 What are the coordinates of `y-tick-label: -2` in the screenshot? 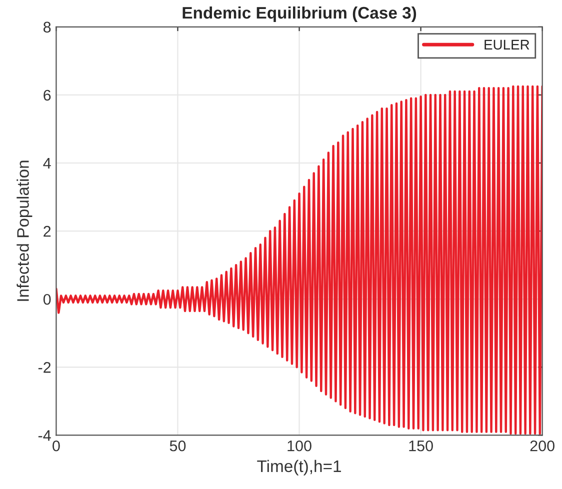 It's located at (44, 367).